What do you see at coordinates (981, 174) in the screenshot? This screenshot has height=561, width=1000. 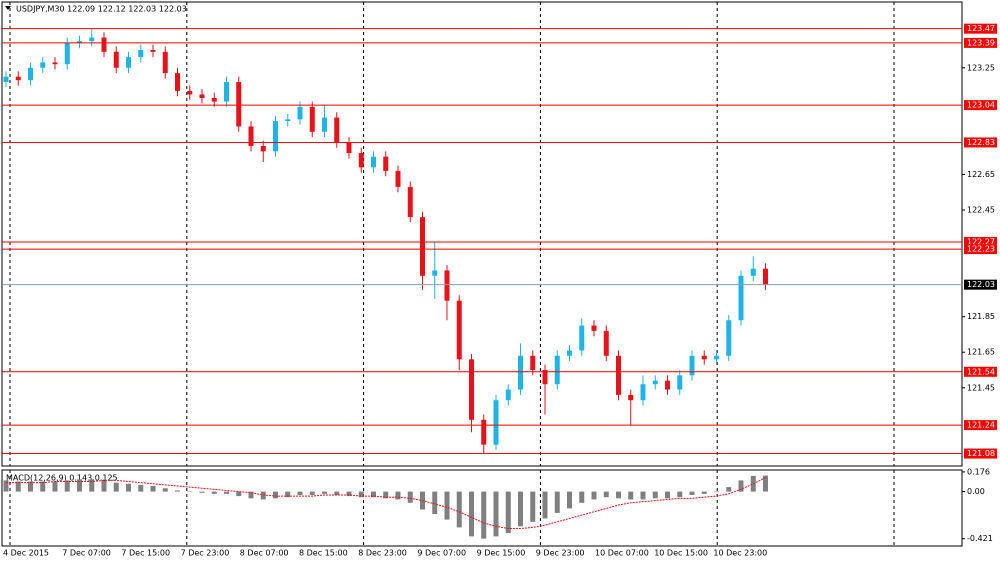 I see `y-tick-label: 122.65` at bounding box center [981, 174].